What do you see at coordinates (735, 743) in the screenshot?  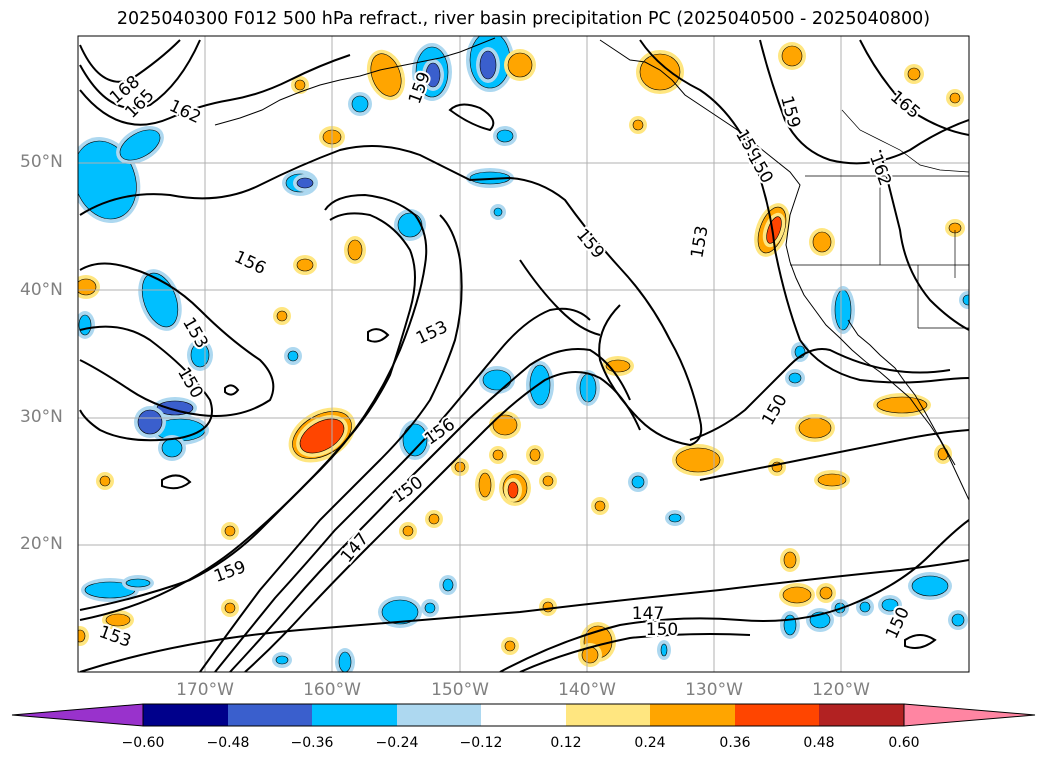 I see `colorbar-tick: 0.36` at bounding box center [735, 743].